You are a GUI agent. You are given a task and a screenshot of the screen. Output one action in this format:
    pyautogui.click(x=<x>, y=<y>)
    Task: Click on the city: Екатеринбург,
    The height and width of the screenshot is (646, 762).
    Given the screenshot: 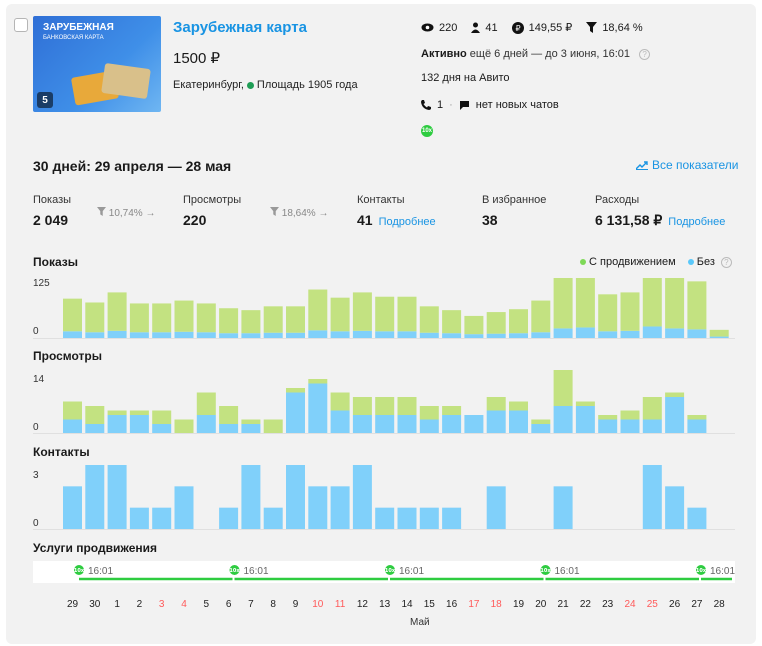 What is the action you would take?
    pyautogui.click(x=208, y=85)
    